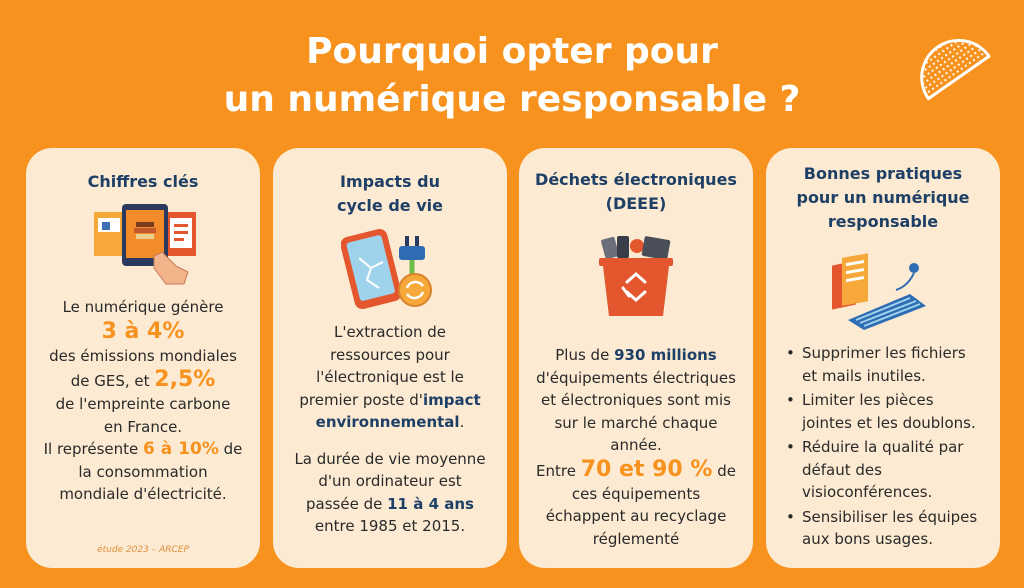 This screenshot has height=588, width=1024. What do you see at coordinates (462, 422) in the screenshot?
I see `text-line: .` at bounding box center [462, 422].